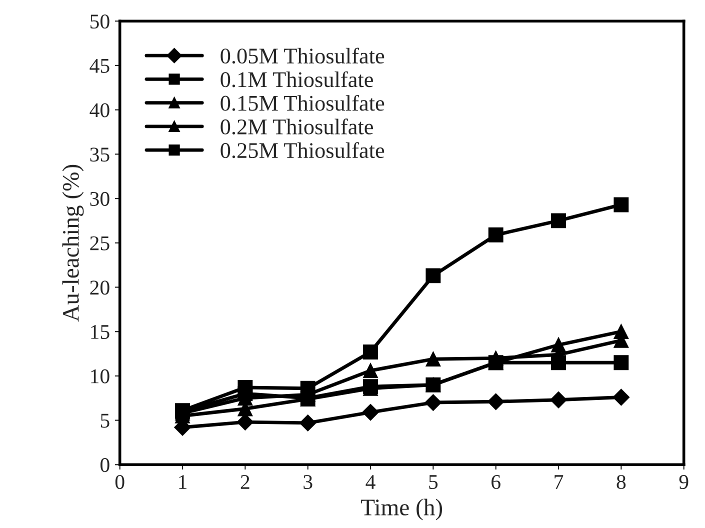  I want to click on y-tick-label: 40, so click(100, 110).